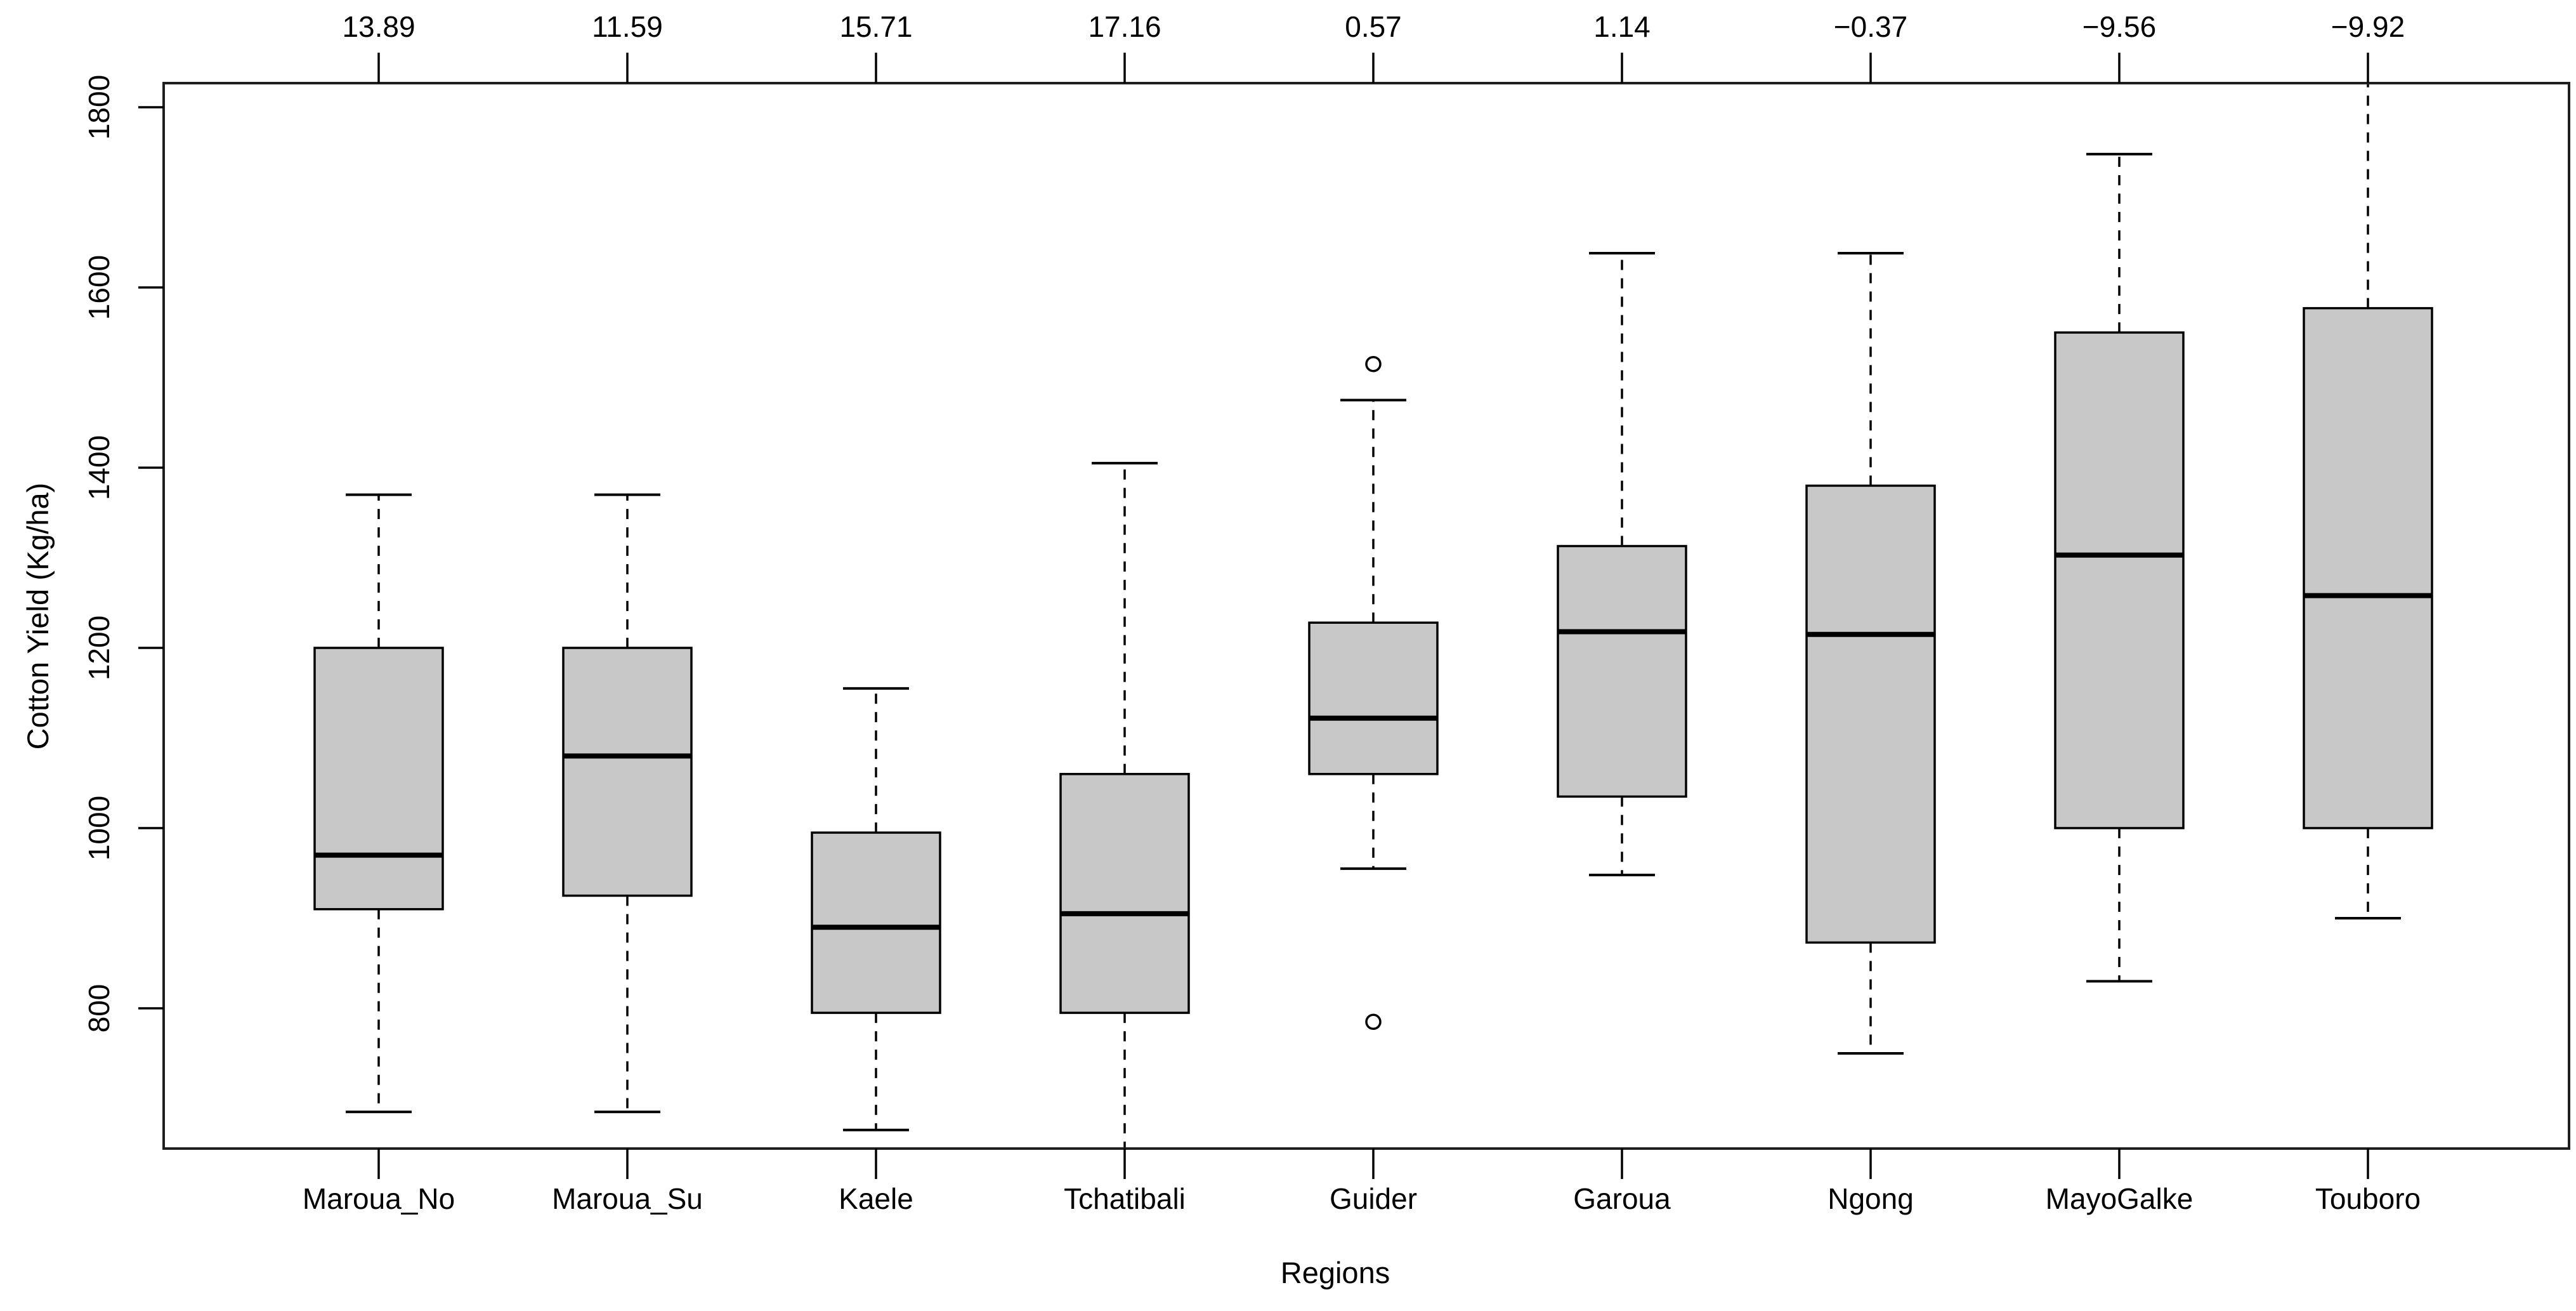  I want to click on x-axis-category-label: Touboro, so click(2368, 1198).